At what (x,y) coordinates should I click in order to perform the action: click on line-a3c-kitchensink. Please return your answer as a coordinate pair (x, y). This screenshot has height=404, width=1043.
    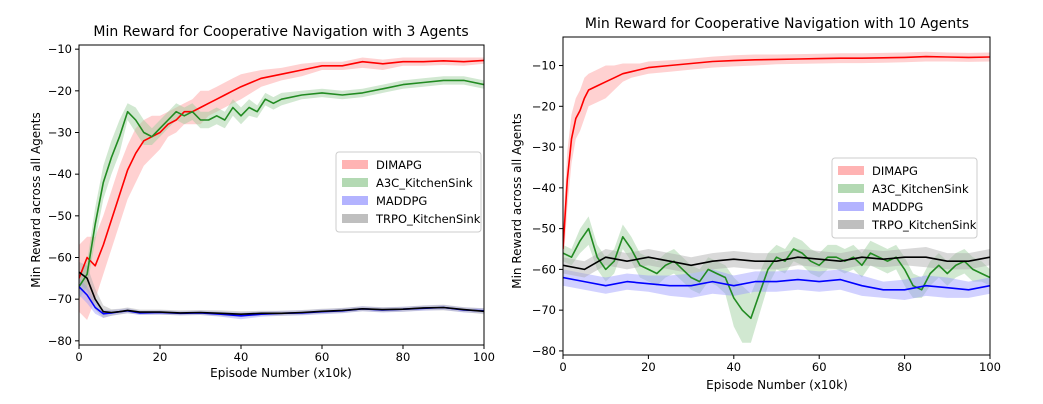
    Looking at the image, I should click on (776, 273).